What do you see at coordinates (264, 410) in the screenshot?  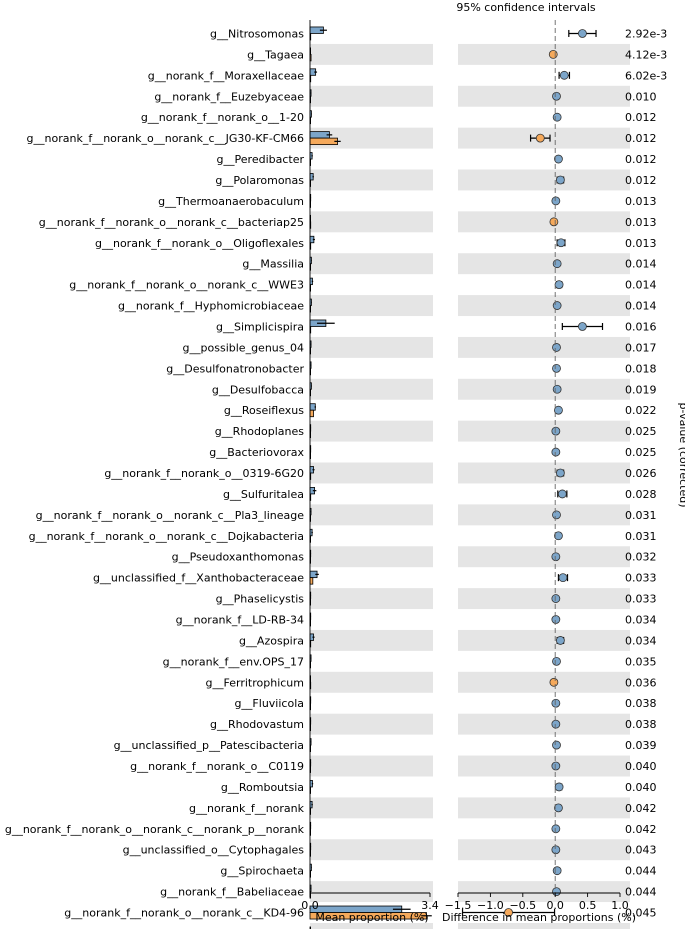 I see `genus-label: g__Roseiflexus` at bounding box center [264, 410].